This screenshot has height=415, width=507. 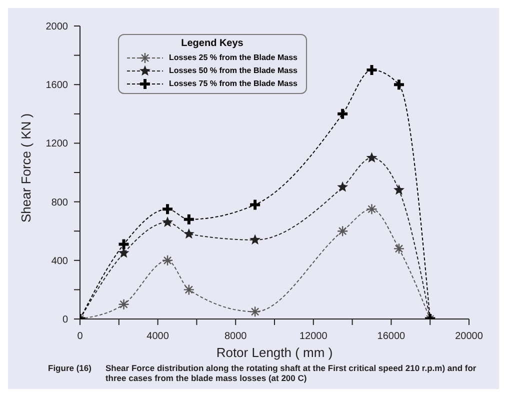 What do you see at coordinates (59, 202) in the screenshot?
I see `y-tick-label: 800` at bounding box center [59, 202].